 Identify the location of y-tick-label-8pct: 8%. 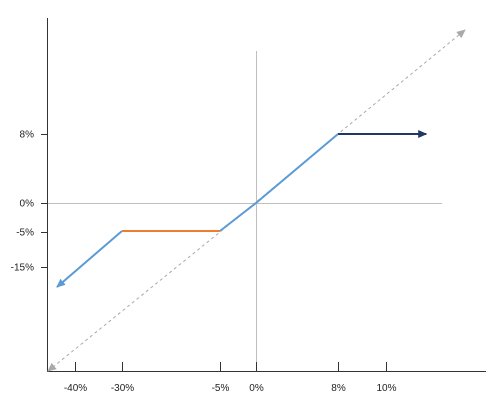
(27, 135).